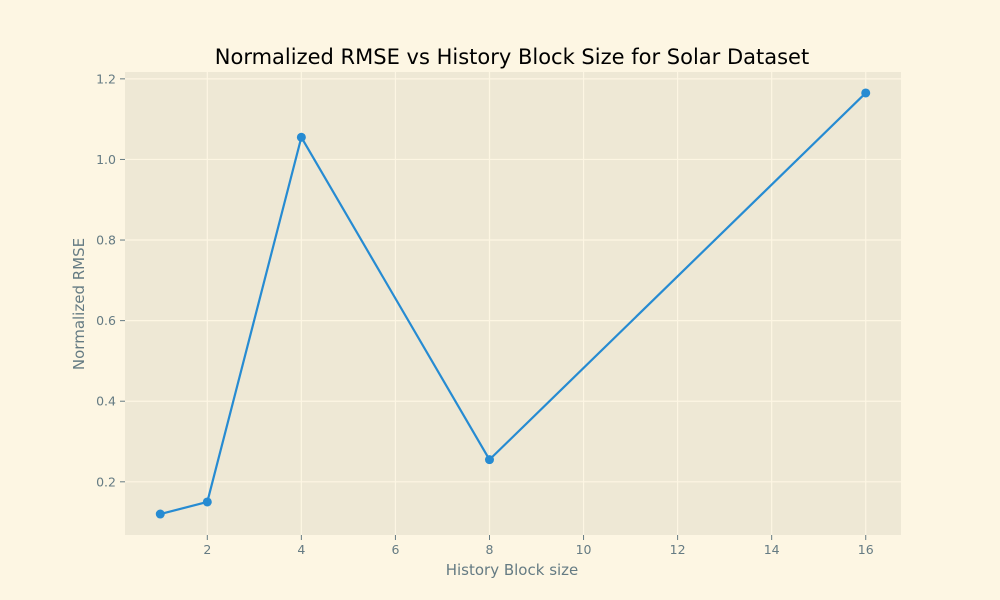 The width and height of the screenshot is (1000, 600). What do you see at coordinates (106, 78) in the screenshot?
I see `y-tick-label: 1.2` at bounding box center [106, 78].